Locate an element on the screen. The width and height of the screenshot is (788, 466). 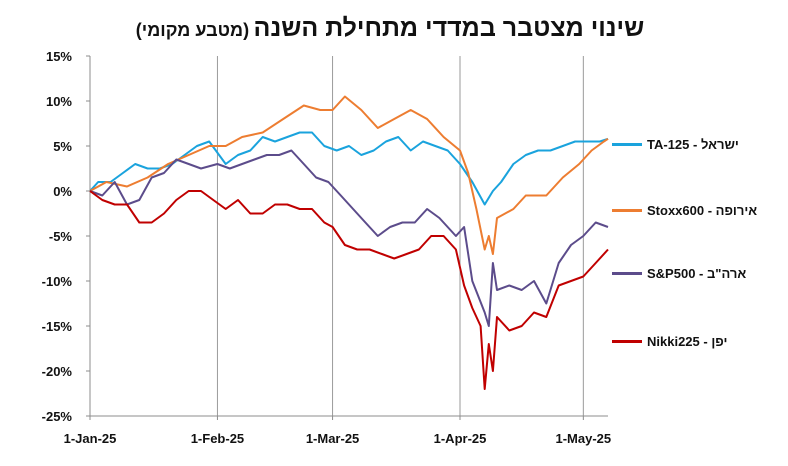
y-tick-label: 10% is located at coordinates (59, 101).